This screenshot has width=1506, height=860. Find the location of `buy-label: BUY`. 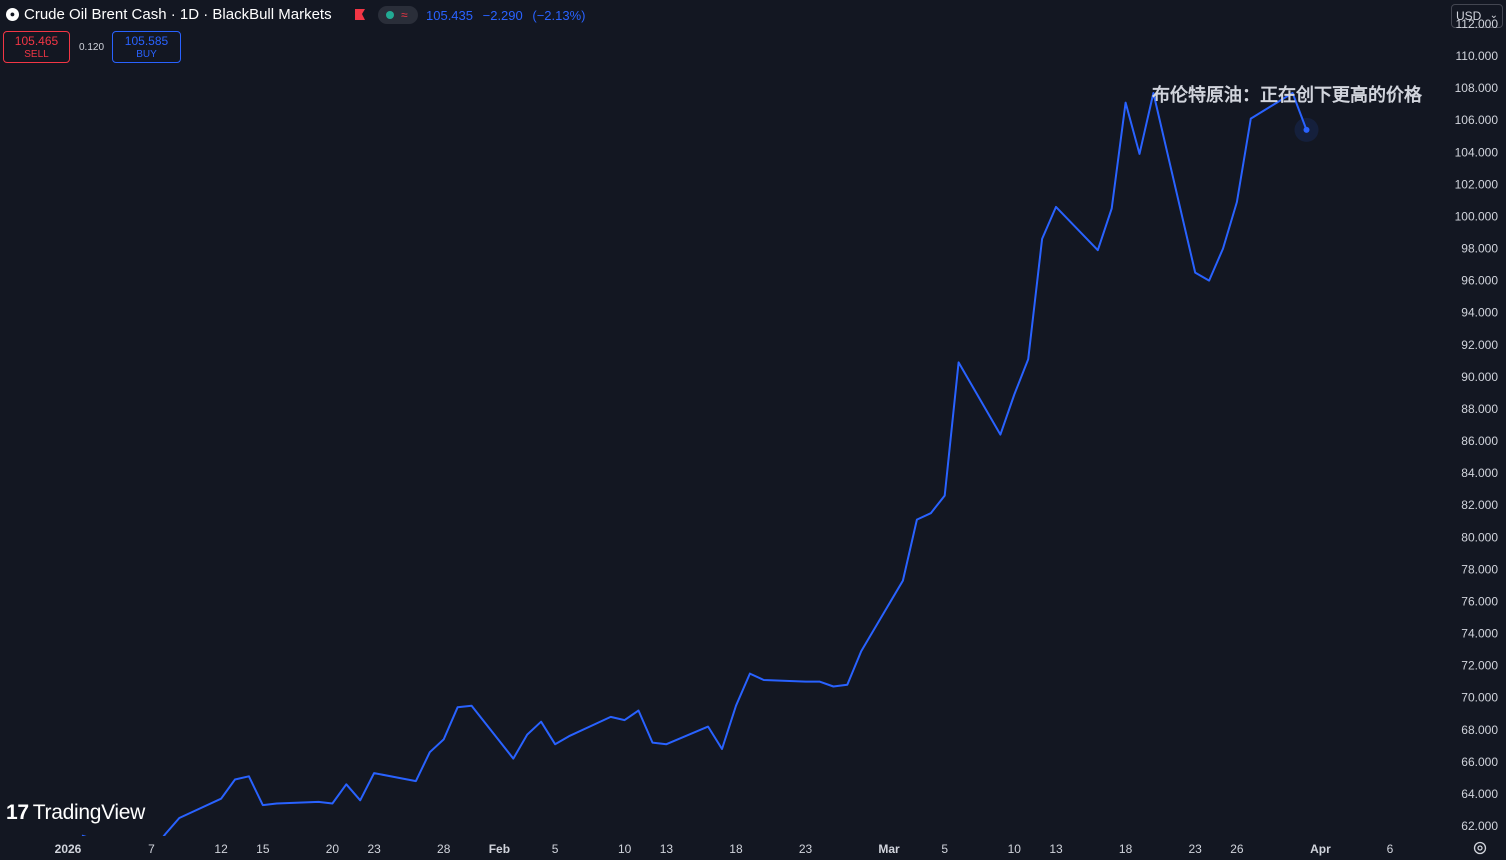

buy-label: BUY is located at coordinates (146, 54).